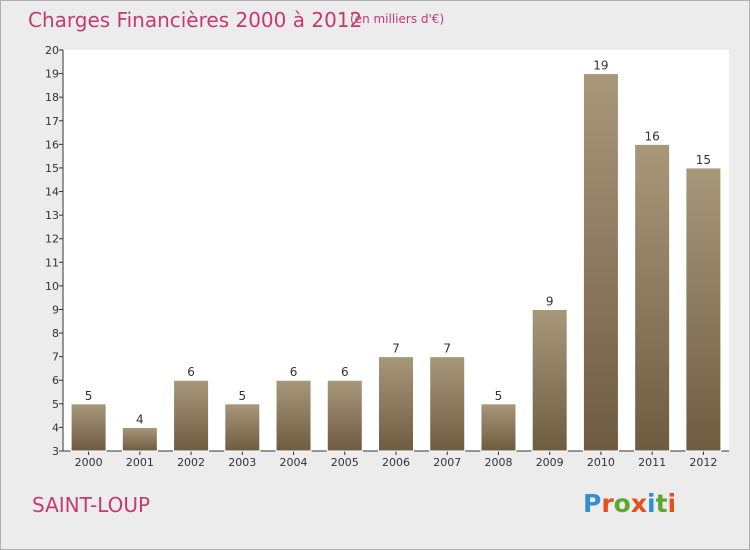  Describe the element at coordinates (52, 144) in the screenshot. I see `y-tick-label: 16` at that location.